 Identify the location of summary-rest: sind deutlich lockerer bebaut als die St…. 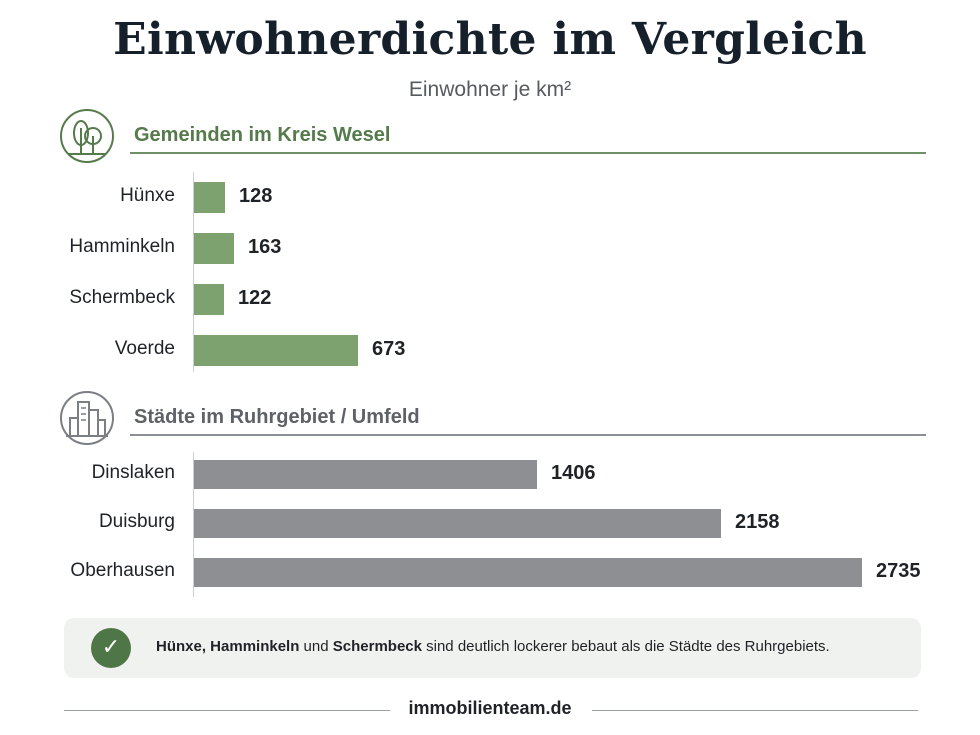
(625, 646).